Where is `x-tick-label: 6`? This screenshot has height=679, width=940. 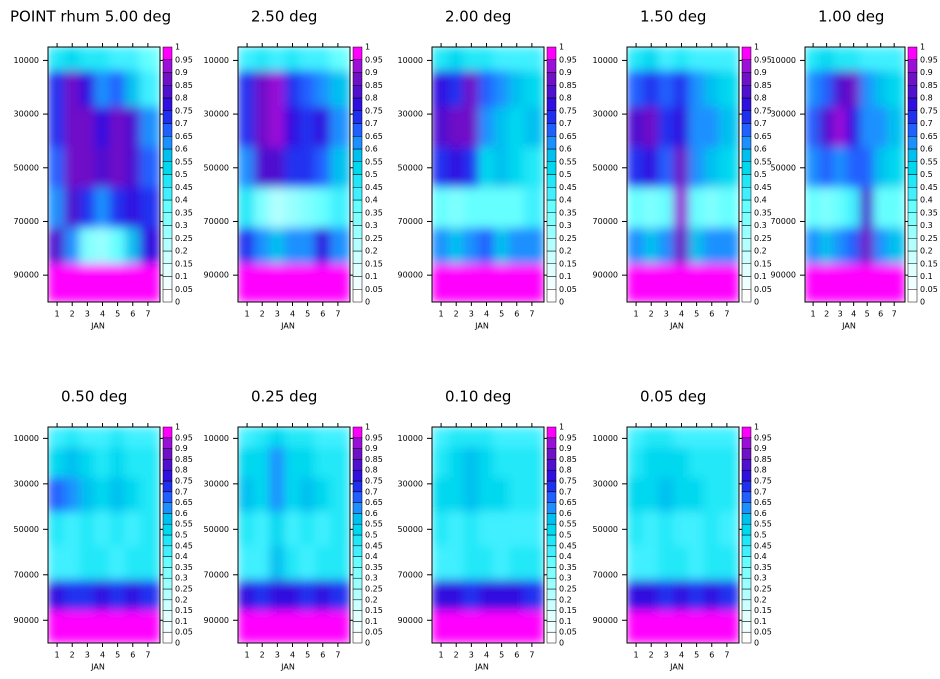 x-tick-label: 6 is located at coordinates (516, 655).